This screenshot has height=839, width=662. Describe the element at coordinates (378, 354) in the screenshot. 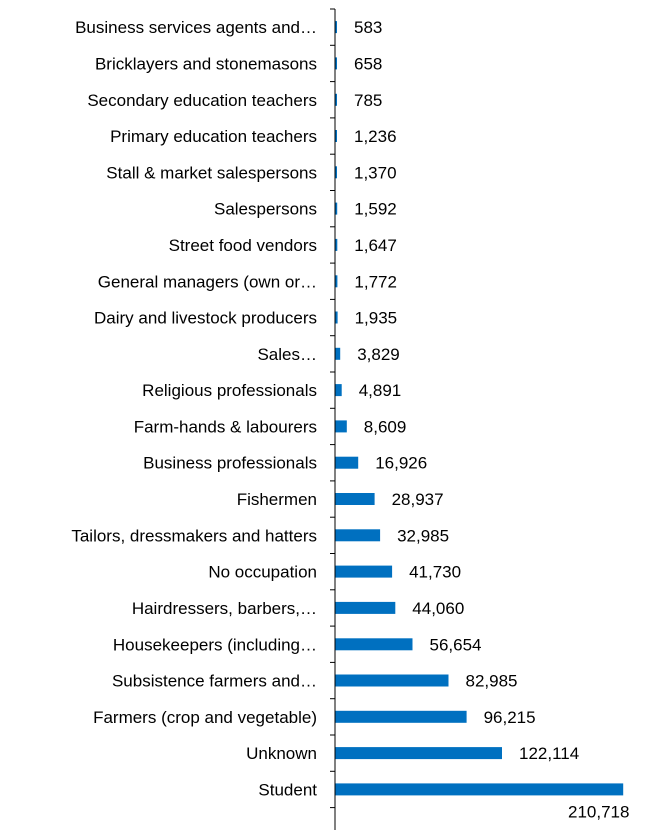

I see `value-label: 3,829` at that location.